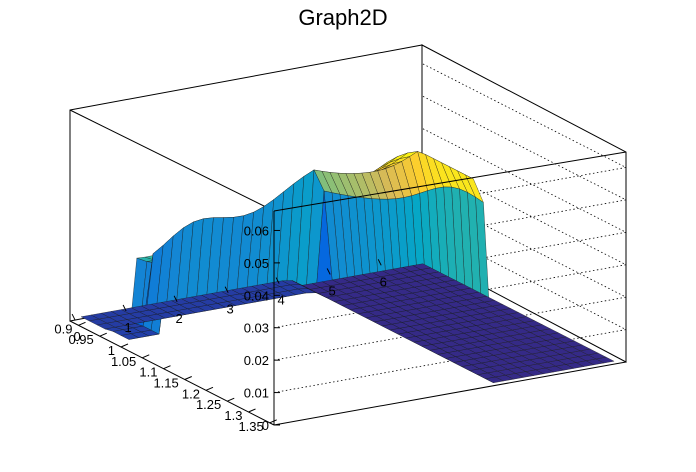  Describe the element at coordinates (165, 383) in the screenshot. I see `y-tick-label: 1.15` at that location.